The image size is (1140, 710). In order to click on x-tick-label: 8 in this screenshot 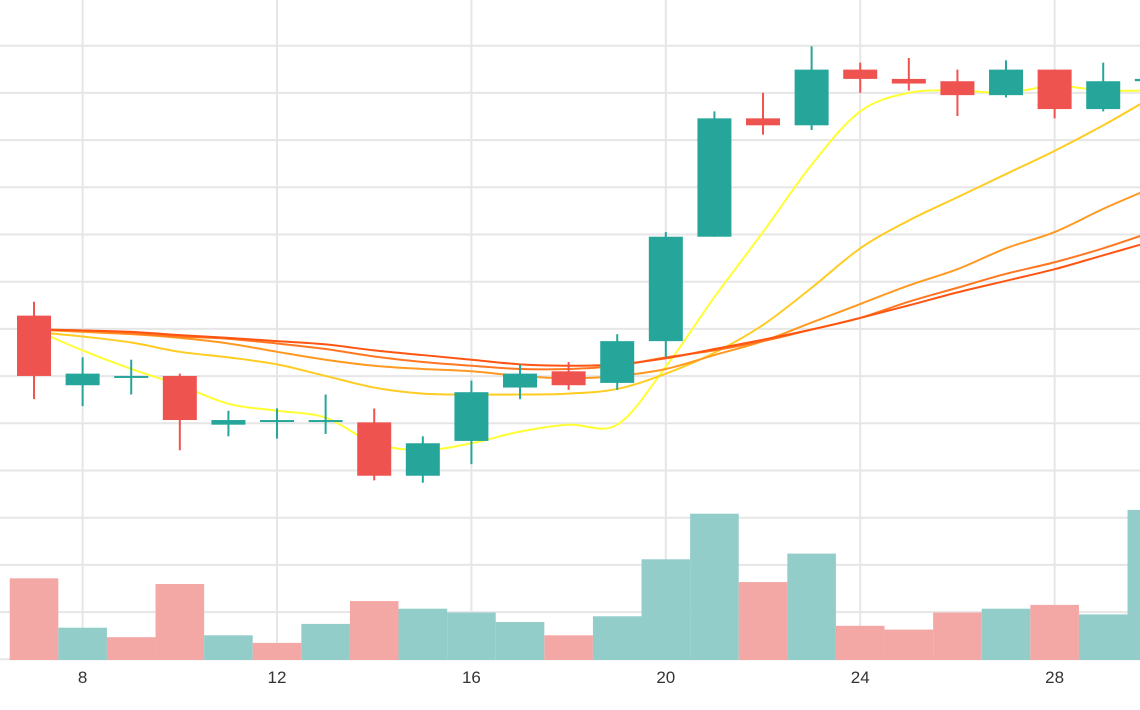, I will do `click(82, 677)`.